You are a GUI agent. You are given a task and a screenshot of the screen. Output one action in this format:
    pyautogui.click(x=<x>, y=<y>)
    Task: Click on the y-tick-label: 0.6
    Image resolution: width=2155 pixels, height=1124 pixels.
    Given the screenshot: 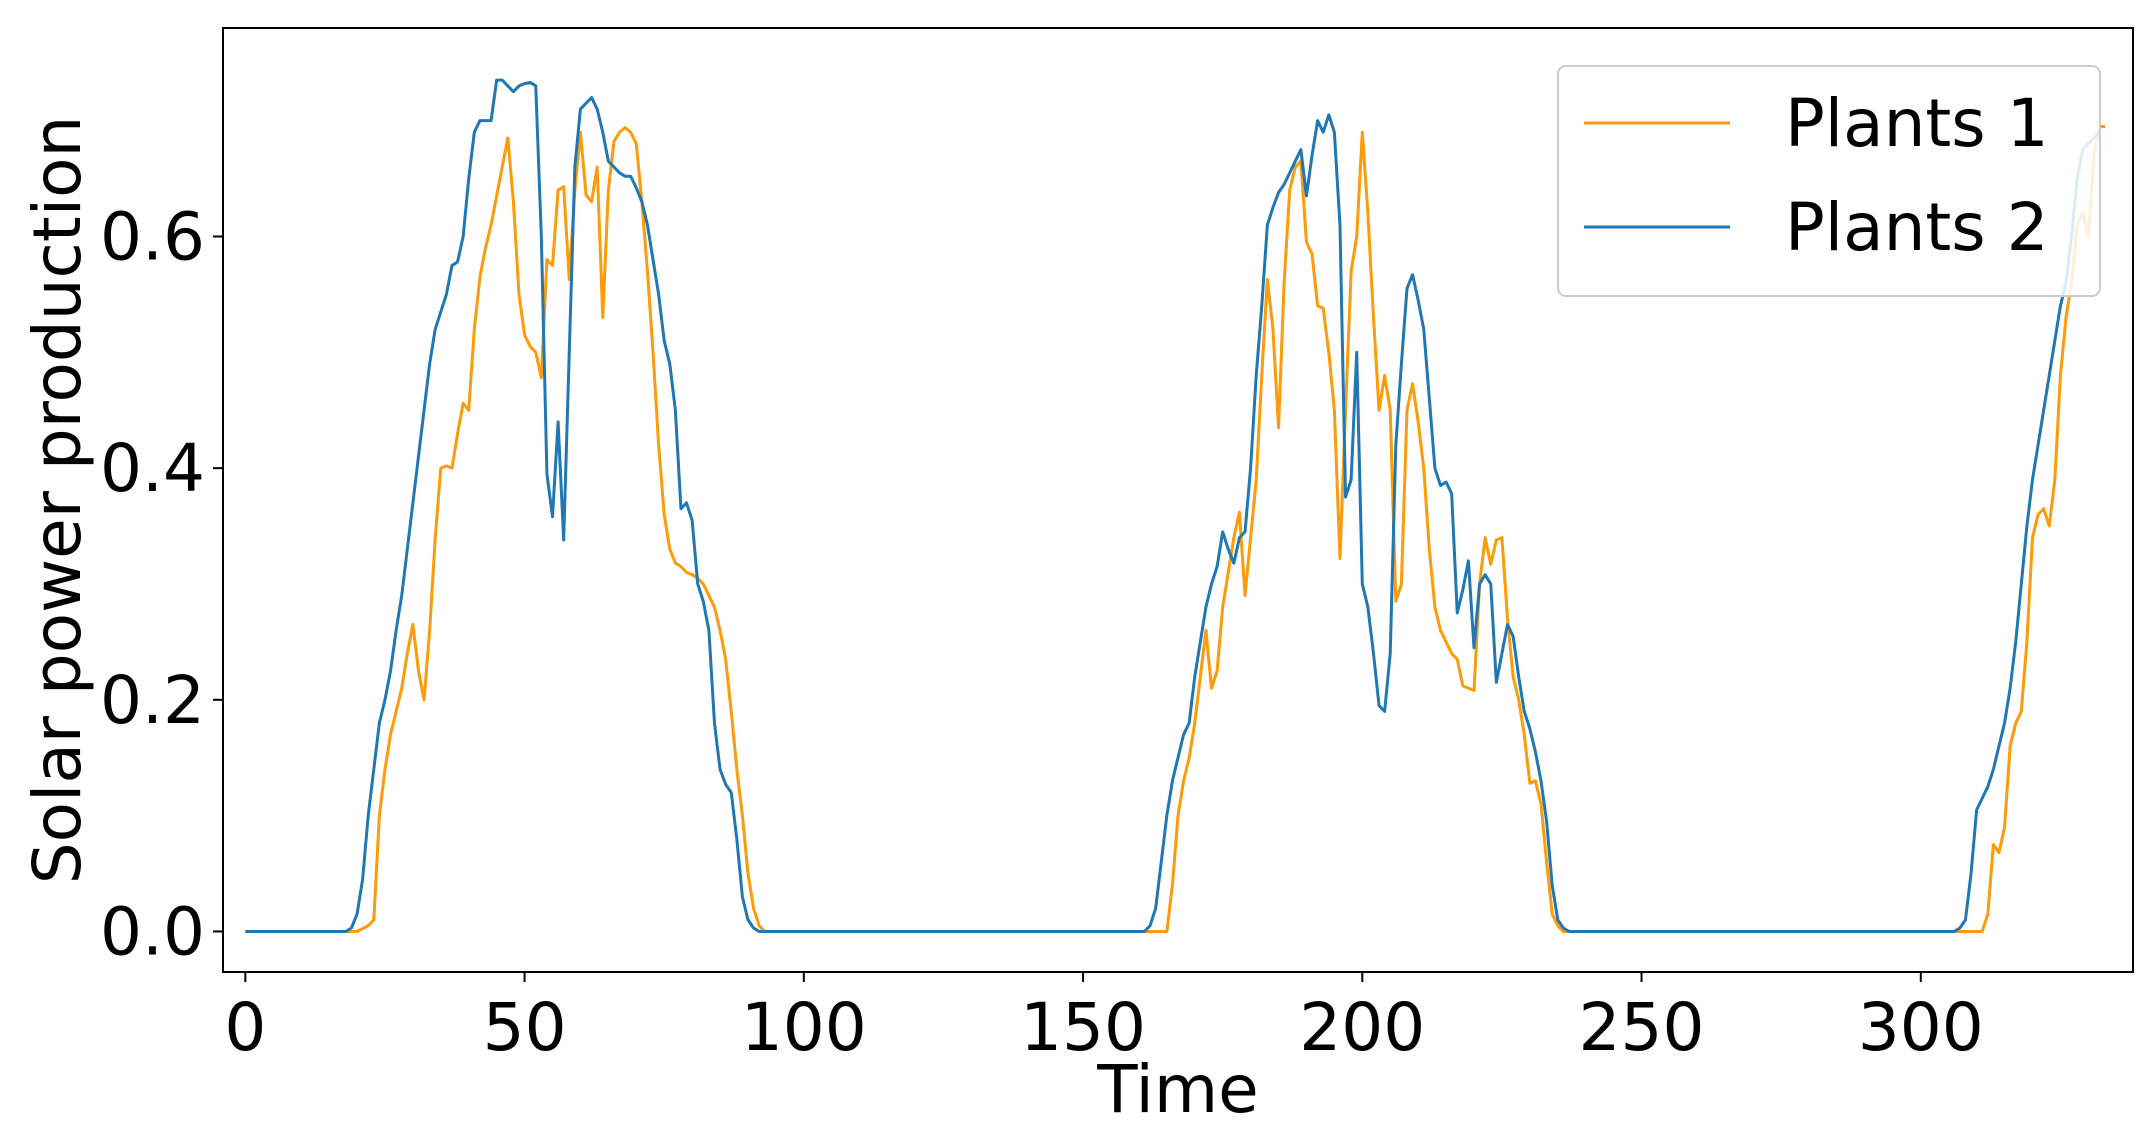 What is the action you would take?
    pyautogui.click(x=152, y=236)
    